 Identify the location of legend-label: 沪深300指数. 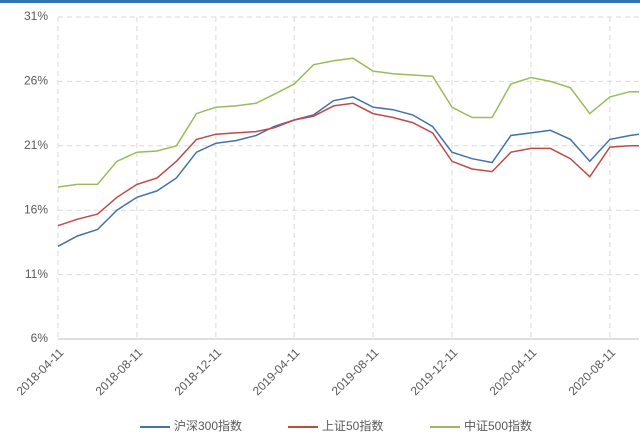
(208, 425).